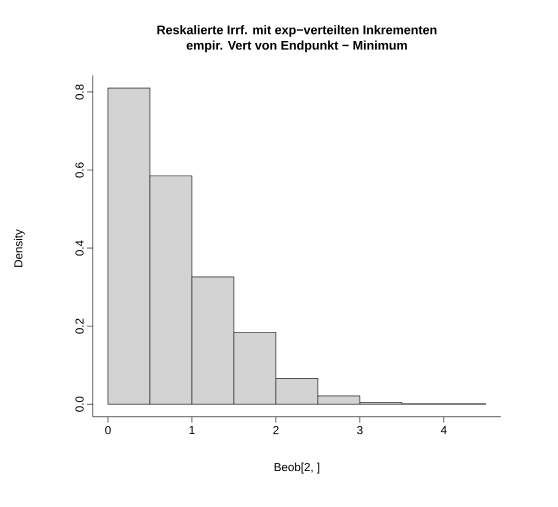 The height and width of the screenshot is (507, 558). Describe the element at coordinates (296, 38) in the screenshot. I see `chart-title: Reskalierte Irrf. mit exp−verteilten Inkrementen empir. Vert von Endpunkt − Minimum` at that location.